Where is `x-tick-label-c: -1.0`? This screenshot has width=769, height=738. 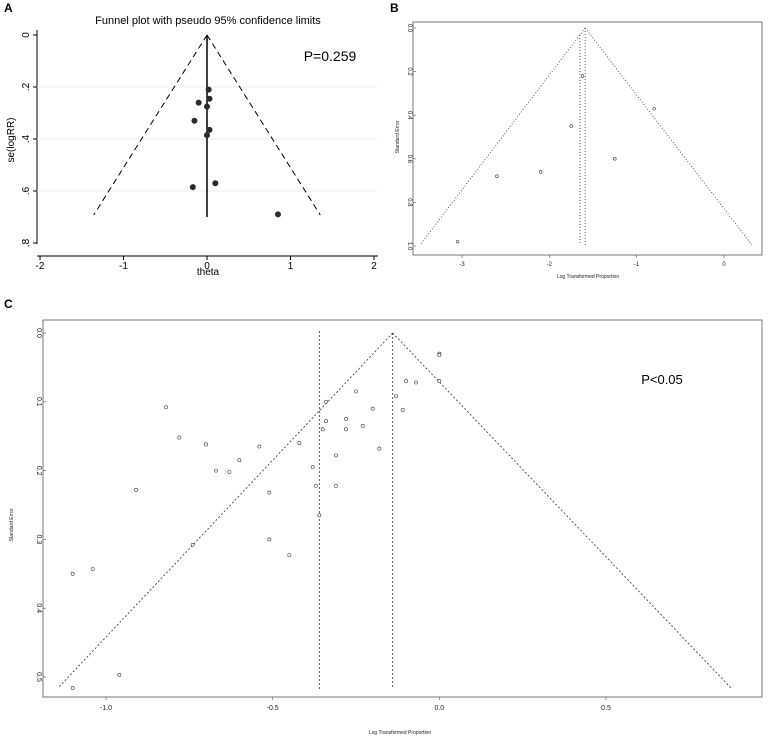 x-tick-label-c: -1.0 is located at coordinates (106, 708).